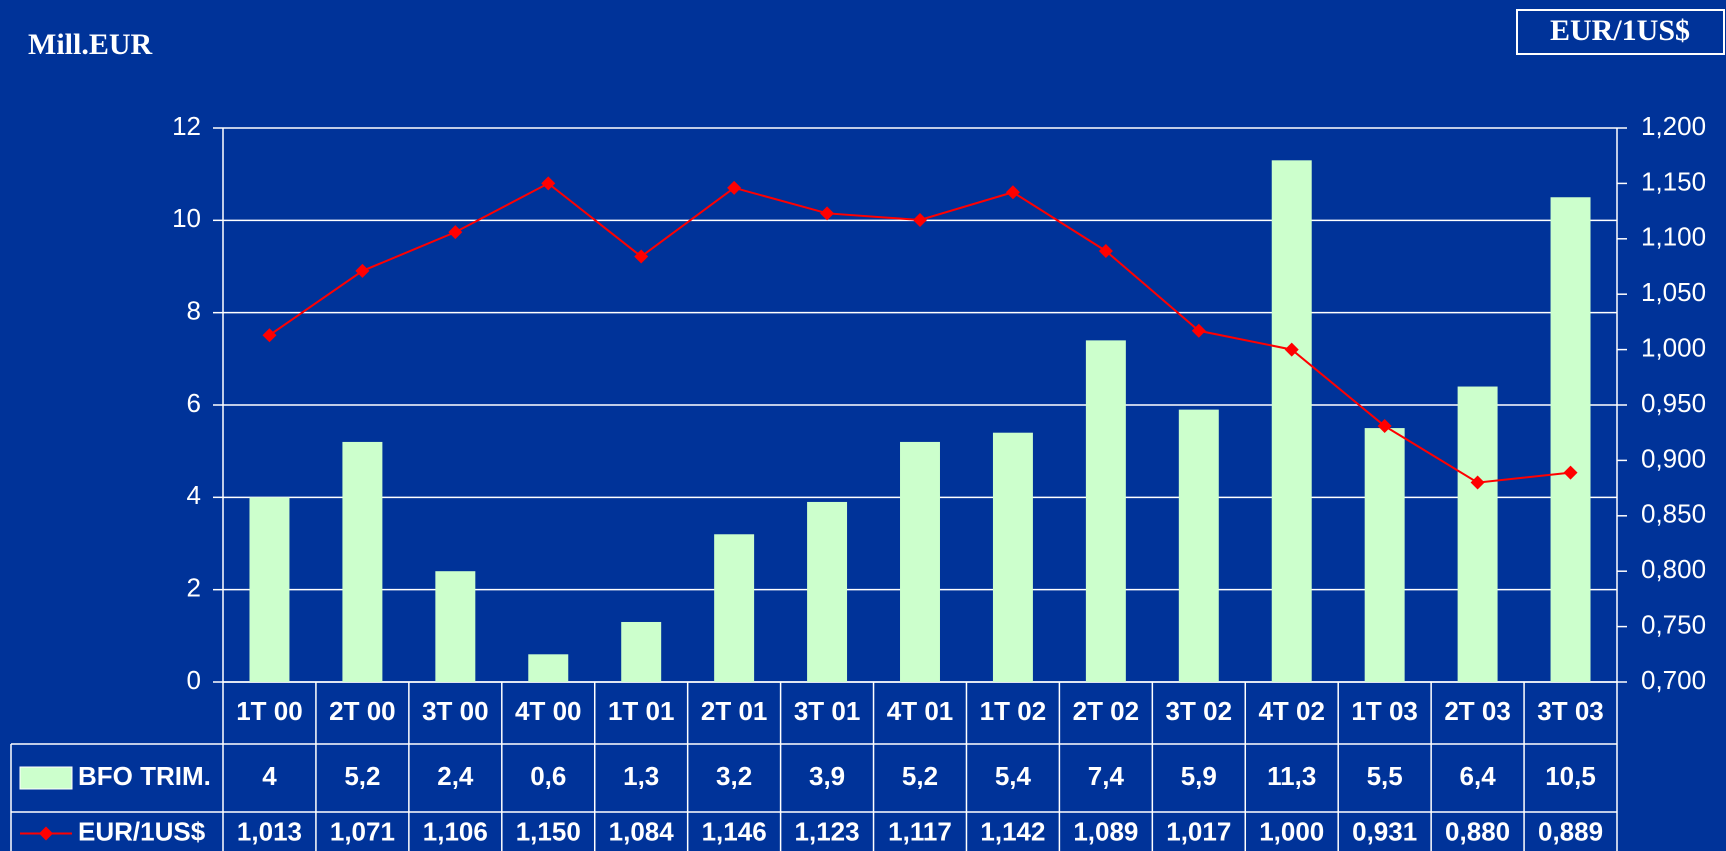 The width and height of the screenshot is (1726, 851). What do you see at coordinates (194, 680) in the screenshot?
I see `y-tick-label: 0` at bounding box center [194, 680].